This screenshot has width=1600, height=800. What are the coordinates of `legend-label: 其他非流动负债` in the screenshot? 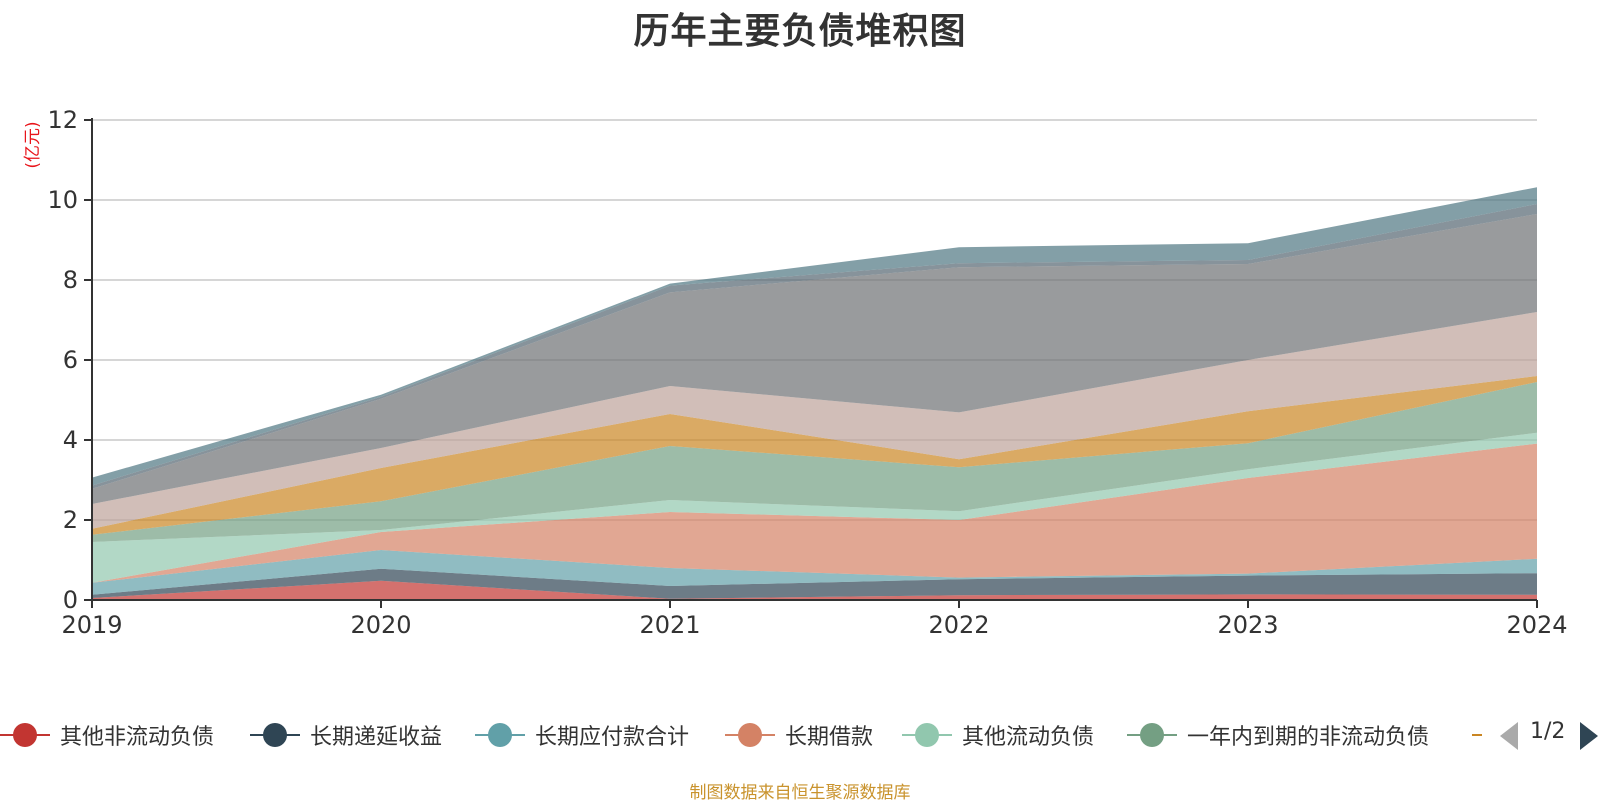 It's located at (137, 737).